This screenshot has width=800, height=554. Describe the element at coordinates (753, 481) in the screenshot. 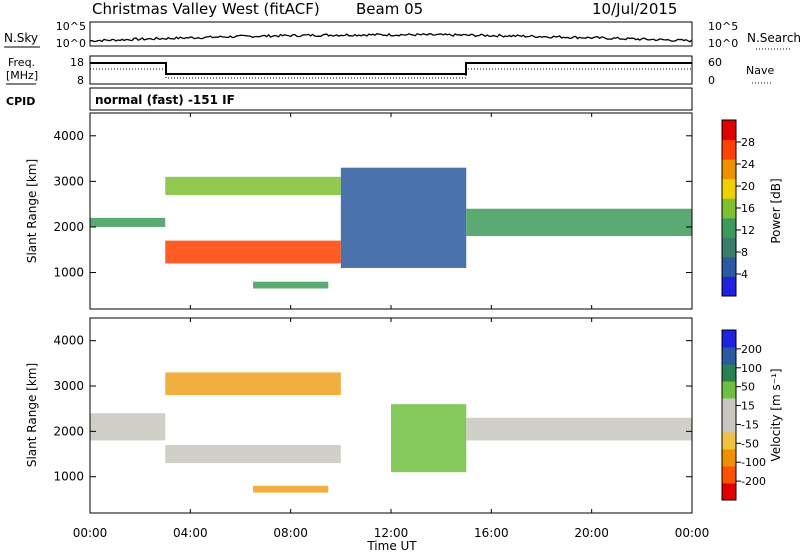

I see `colorbar-tick-label: -200` at that location.